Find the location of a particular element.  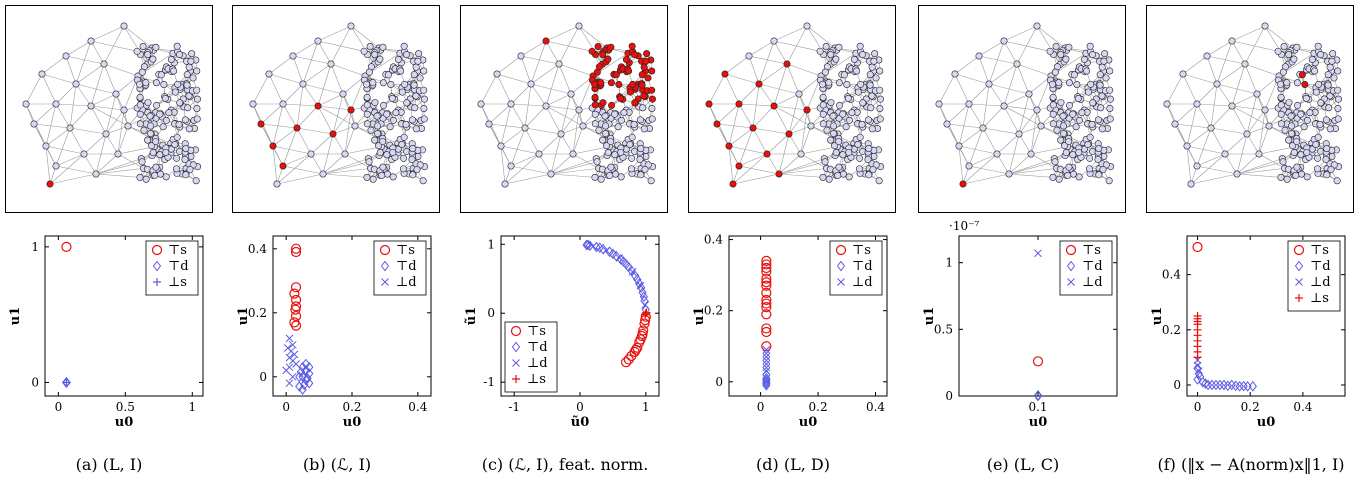

legend: ⊤s⊤d⊥d⊥s is located at coordinates (1314, 276).